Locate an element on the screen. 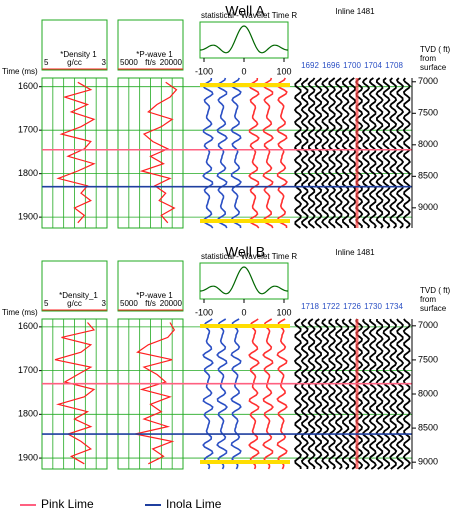  trace-label: 1734 is located at coordinates (394, 306).